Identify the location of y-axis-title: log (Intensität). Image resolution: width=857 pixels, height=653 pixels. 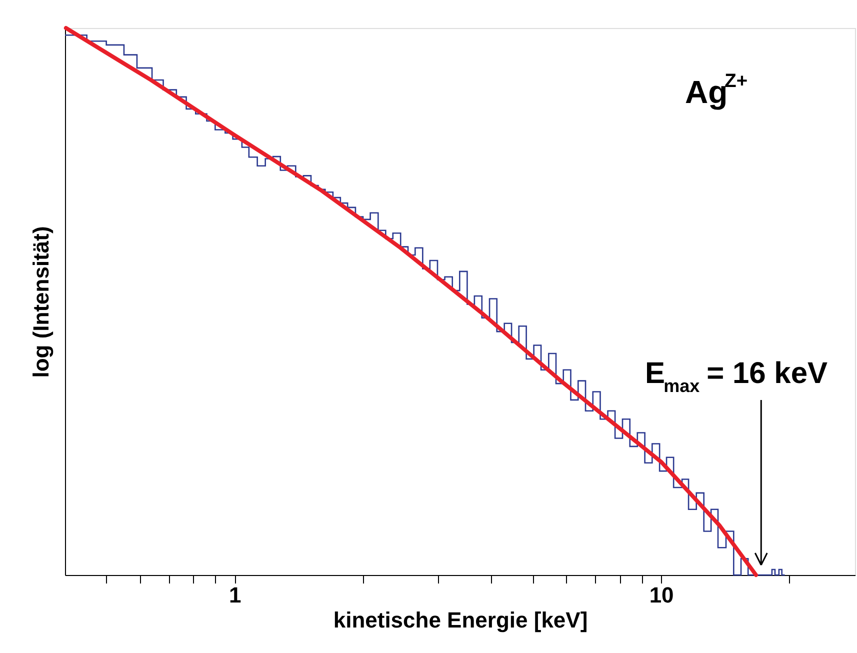
(41, 302).